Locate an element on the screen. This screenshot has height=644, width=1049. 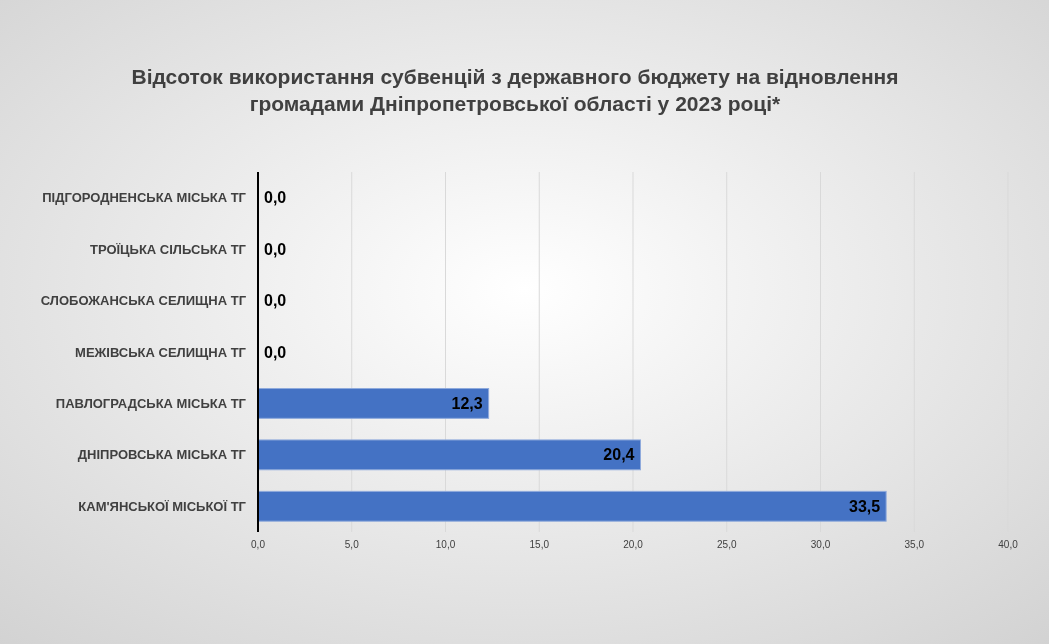
data-label: 20,4 is located at coordinates (619, 455).